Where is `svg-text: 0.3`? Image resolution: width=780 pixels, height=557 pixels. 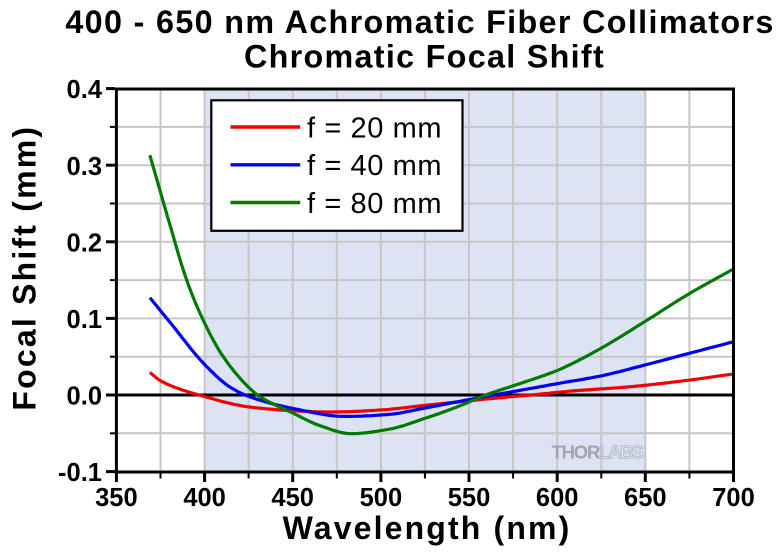 svg-text: 0.3 is located at coordinates (84, 167).